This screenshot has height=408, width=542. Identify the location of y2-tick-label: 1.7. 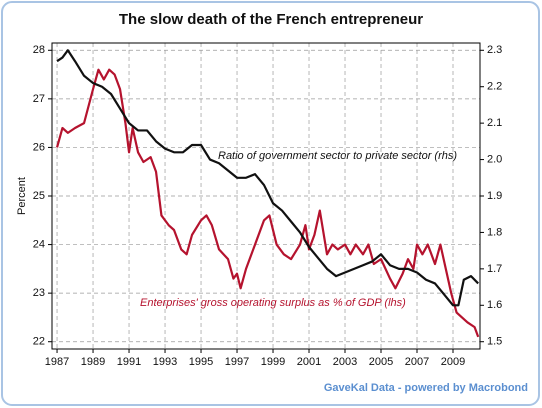
(494, 269).